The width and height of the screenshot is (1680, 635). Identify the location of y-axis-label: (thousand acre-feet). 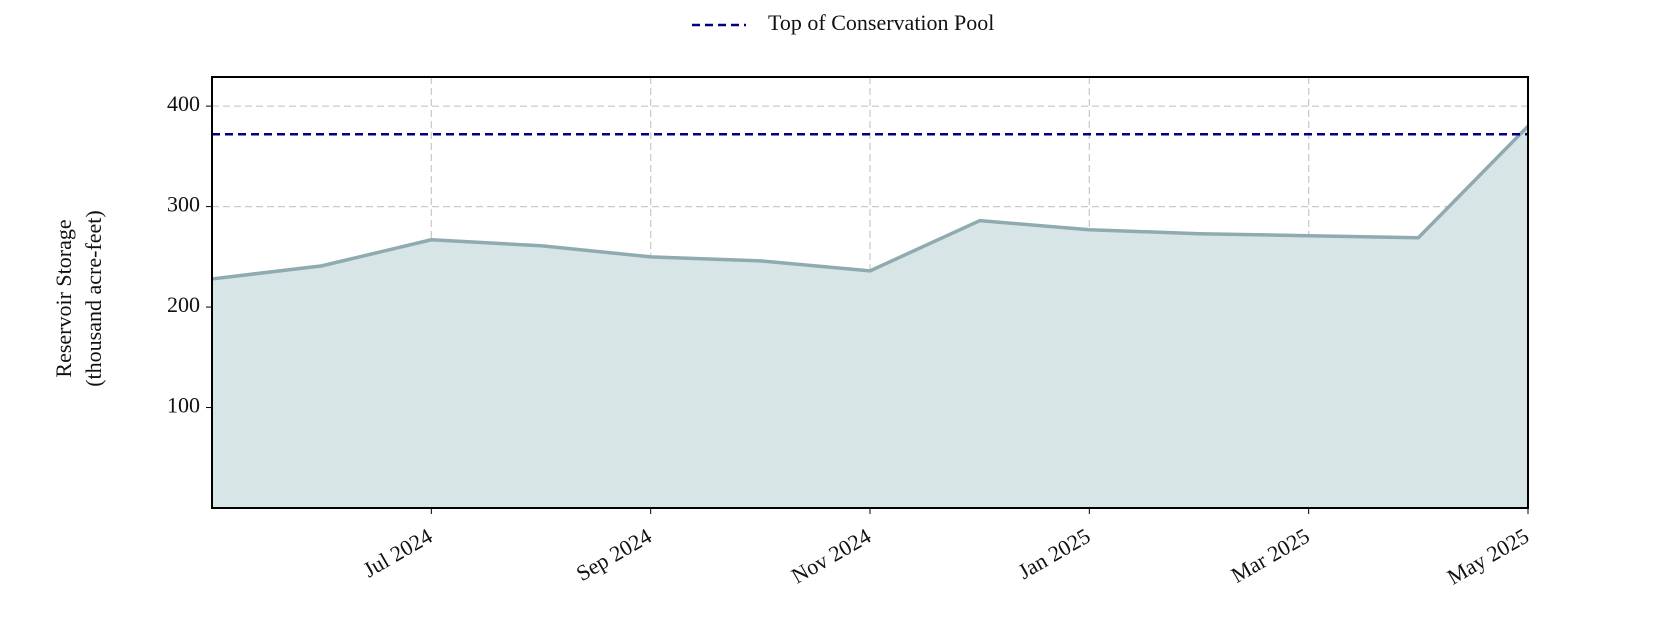
(93, 298).